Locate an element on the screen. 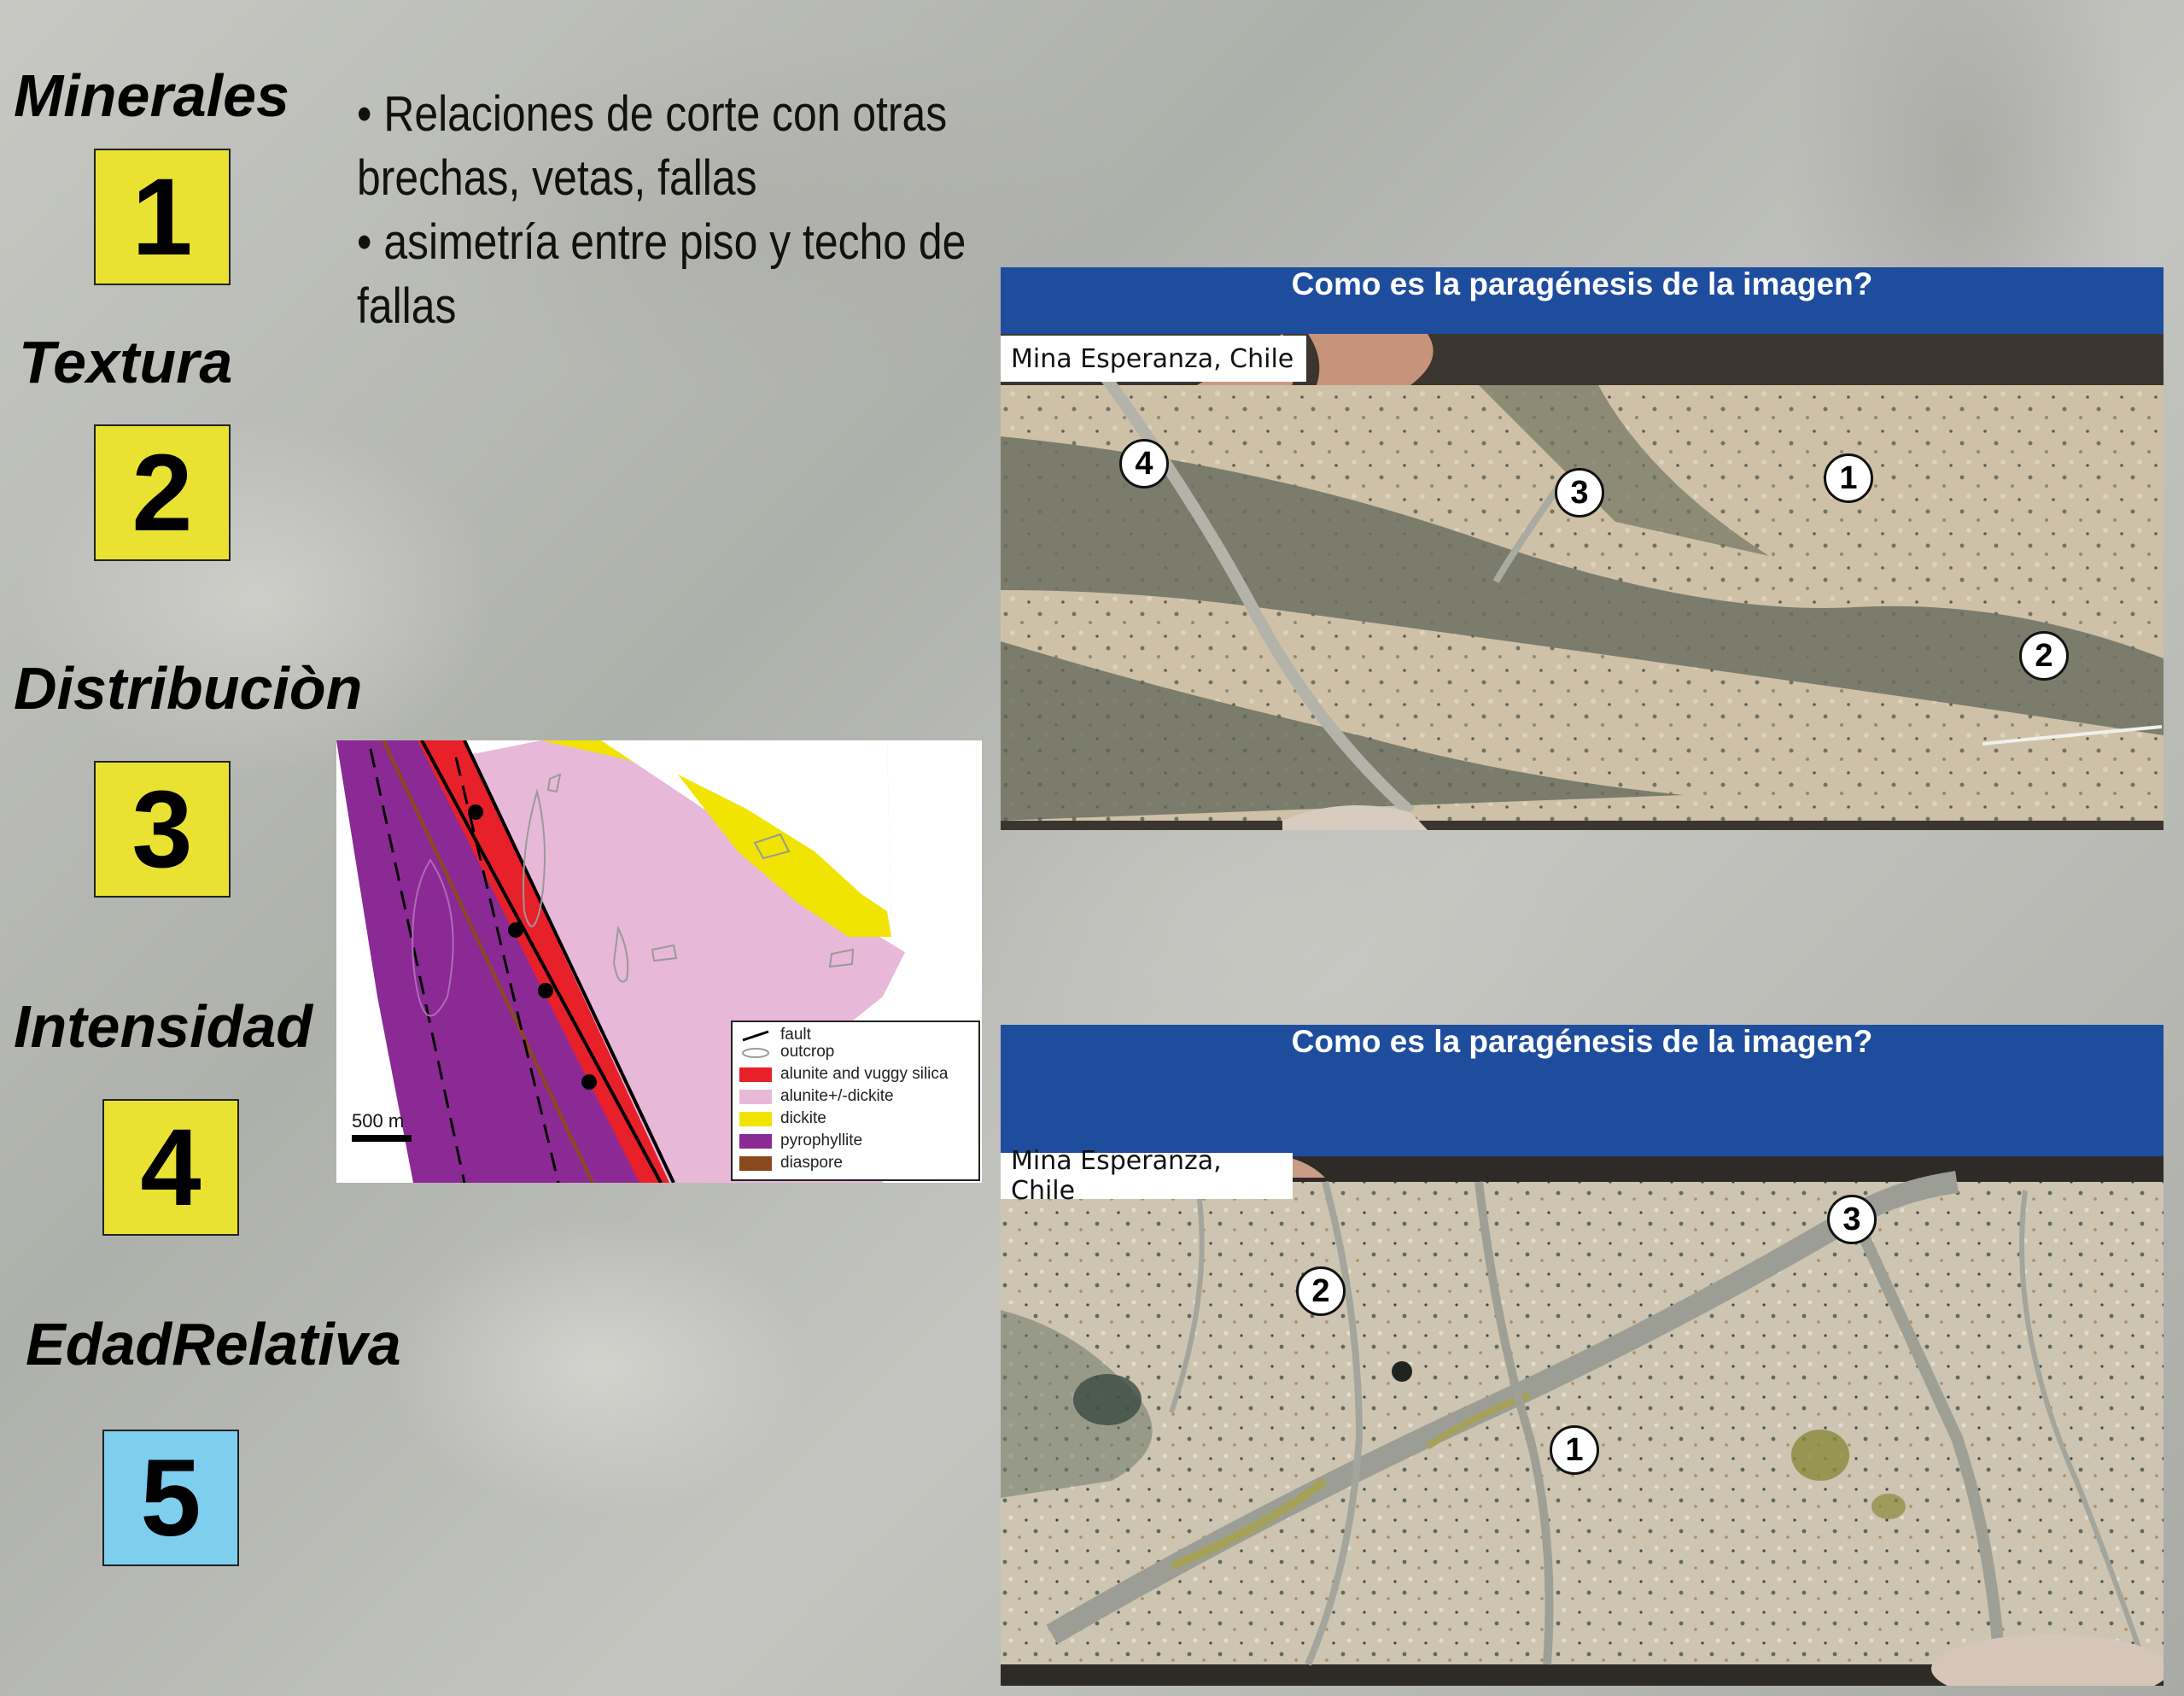 The width and height of the screenshot is (2184, 1696). swatch-alunite-vuggy is located at coordinates (756, 1074).